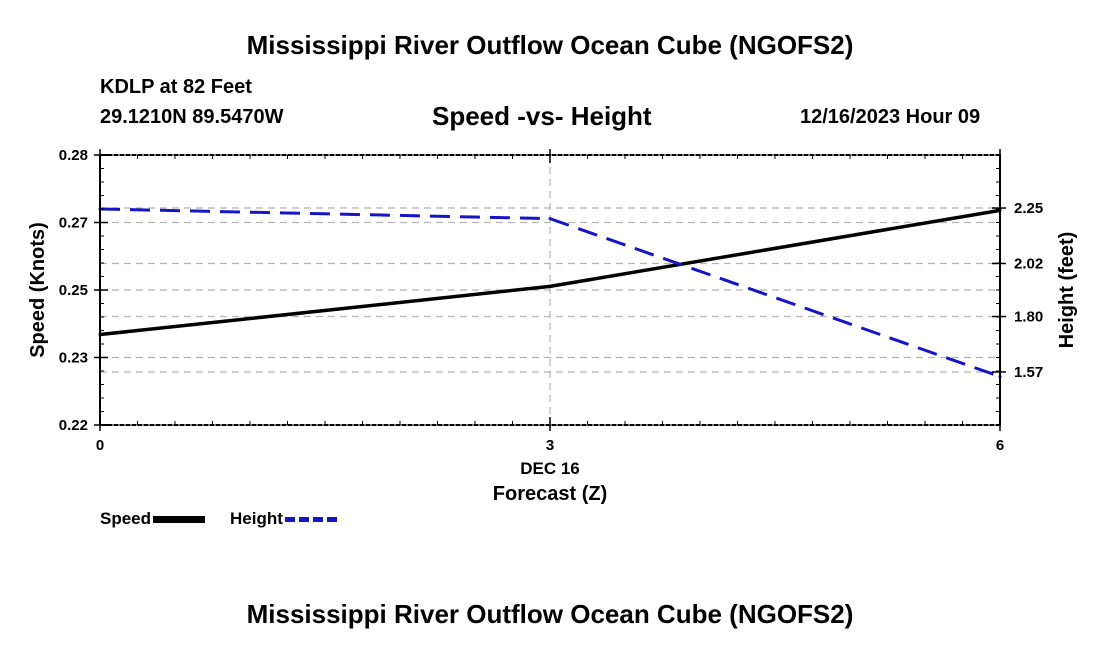 The width and height of the screenshot is (1100, 650). What do you see at coordinates (550, 468) in the screenshot?
I see `x-axis-date-label: DEC 16` at bounding box center [550, 468].